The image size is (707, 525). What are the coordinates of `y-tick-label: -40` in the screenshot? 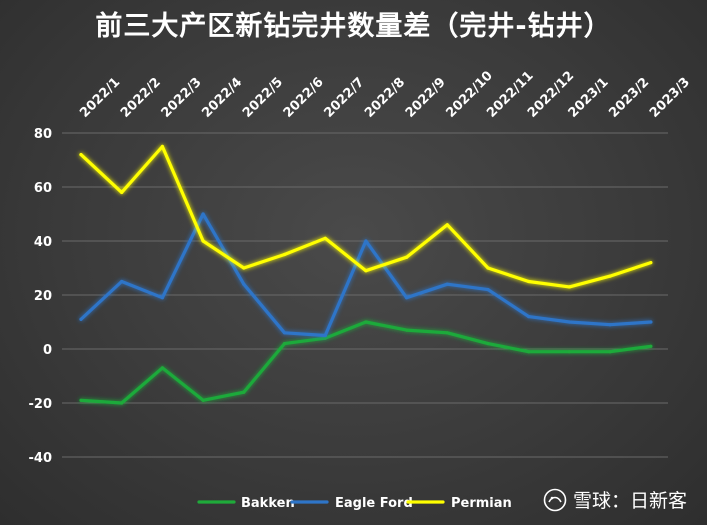 It's located at (41, 458).